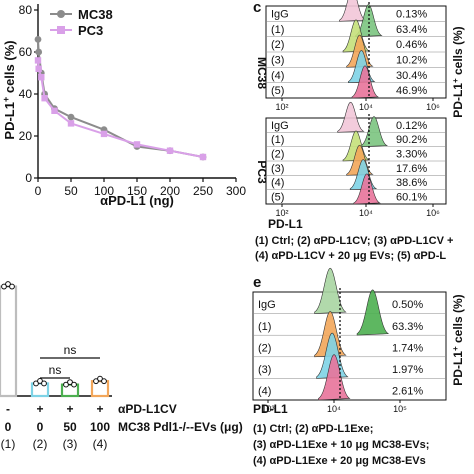  I want to click on histogram-x-tick-label: 10⁴, so click(366, 107).